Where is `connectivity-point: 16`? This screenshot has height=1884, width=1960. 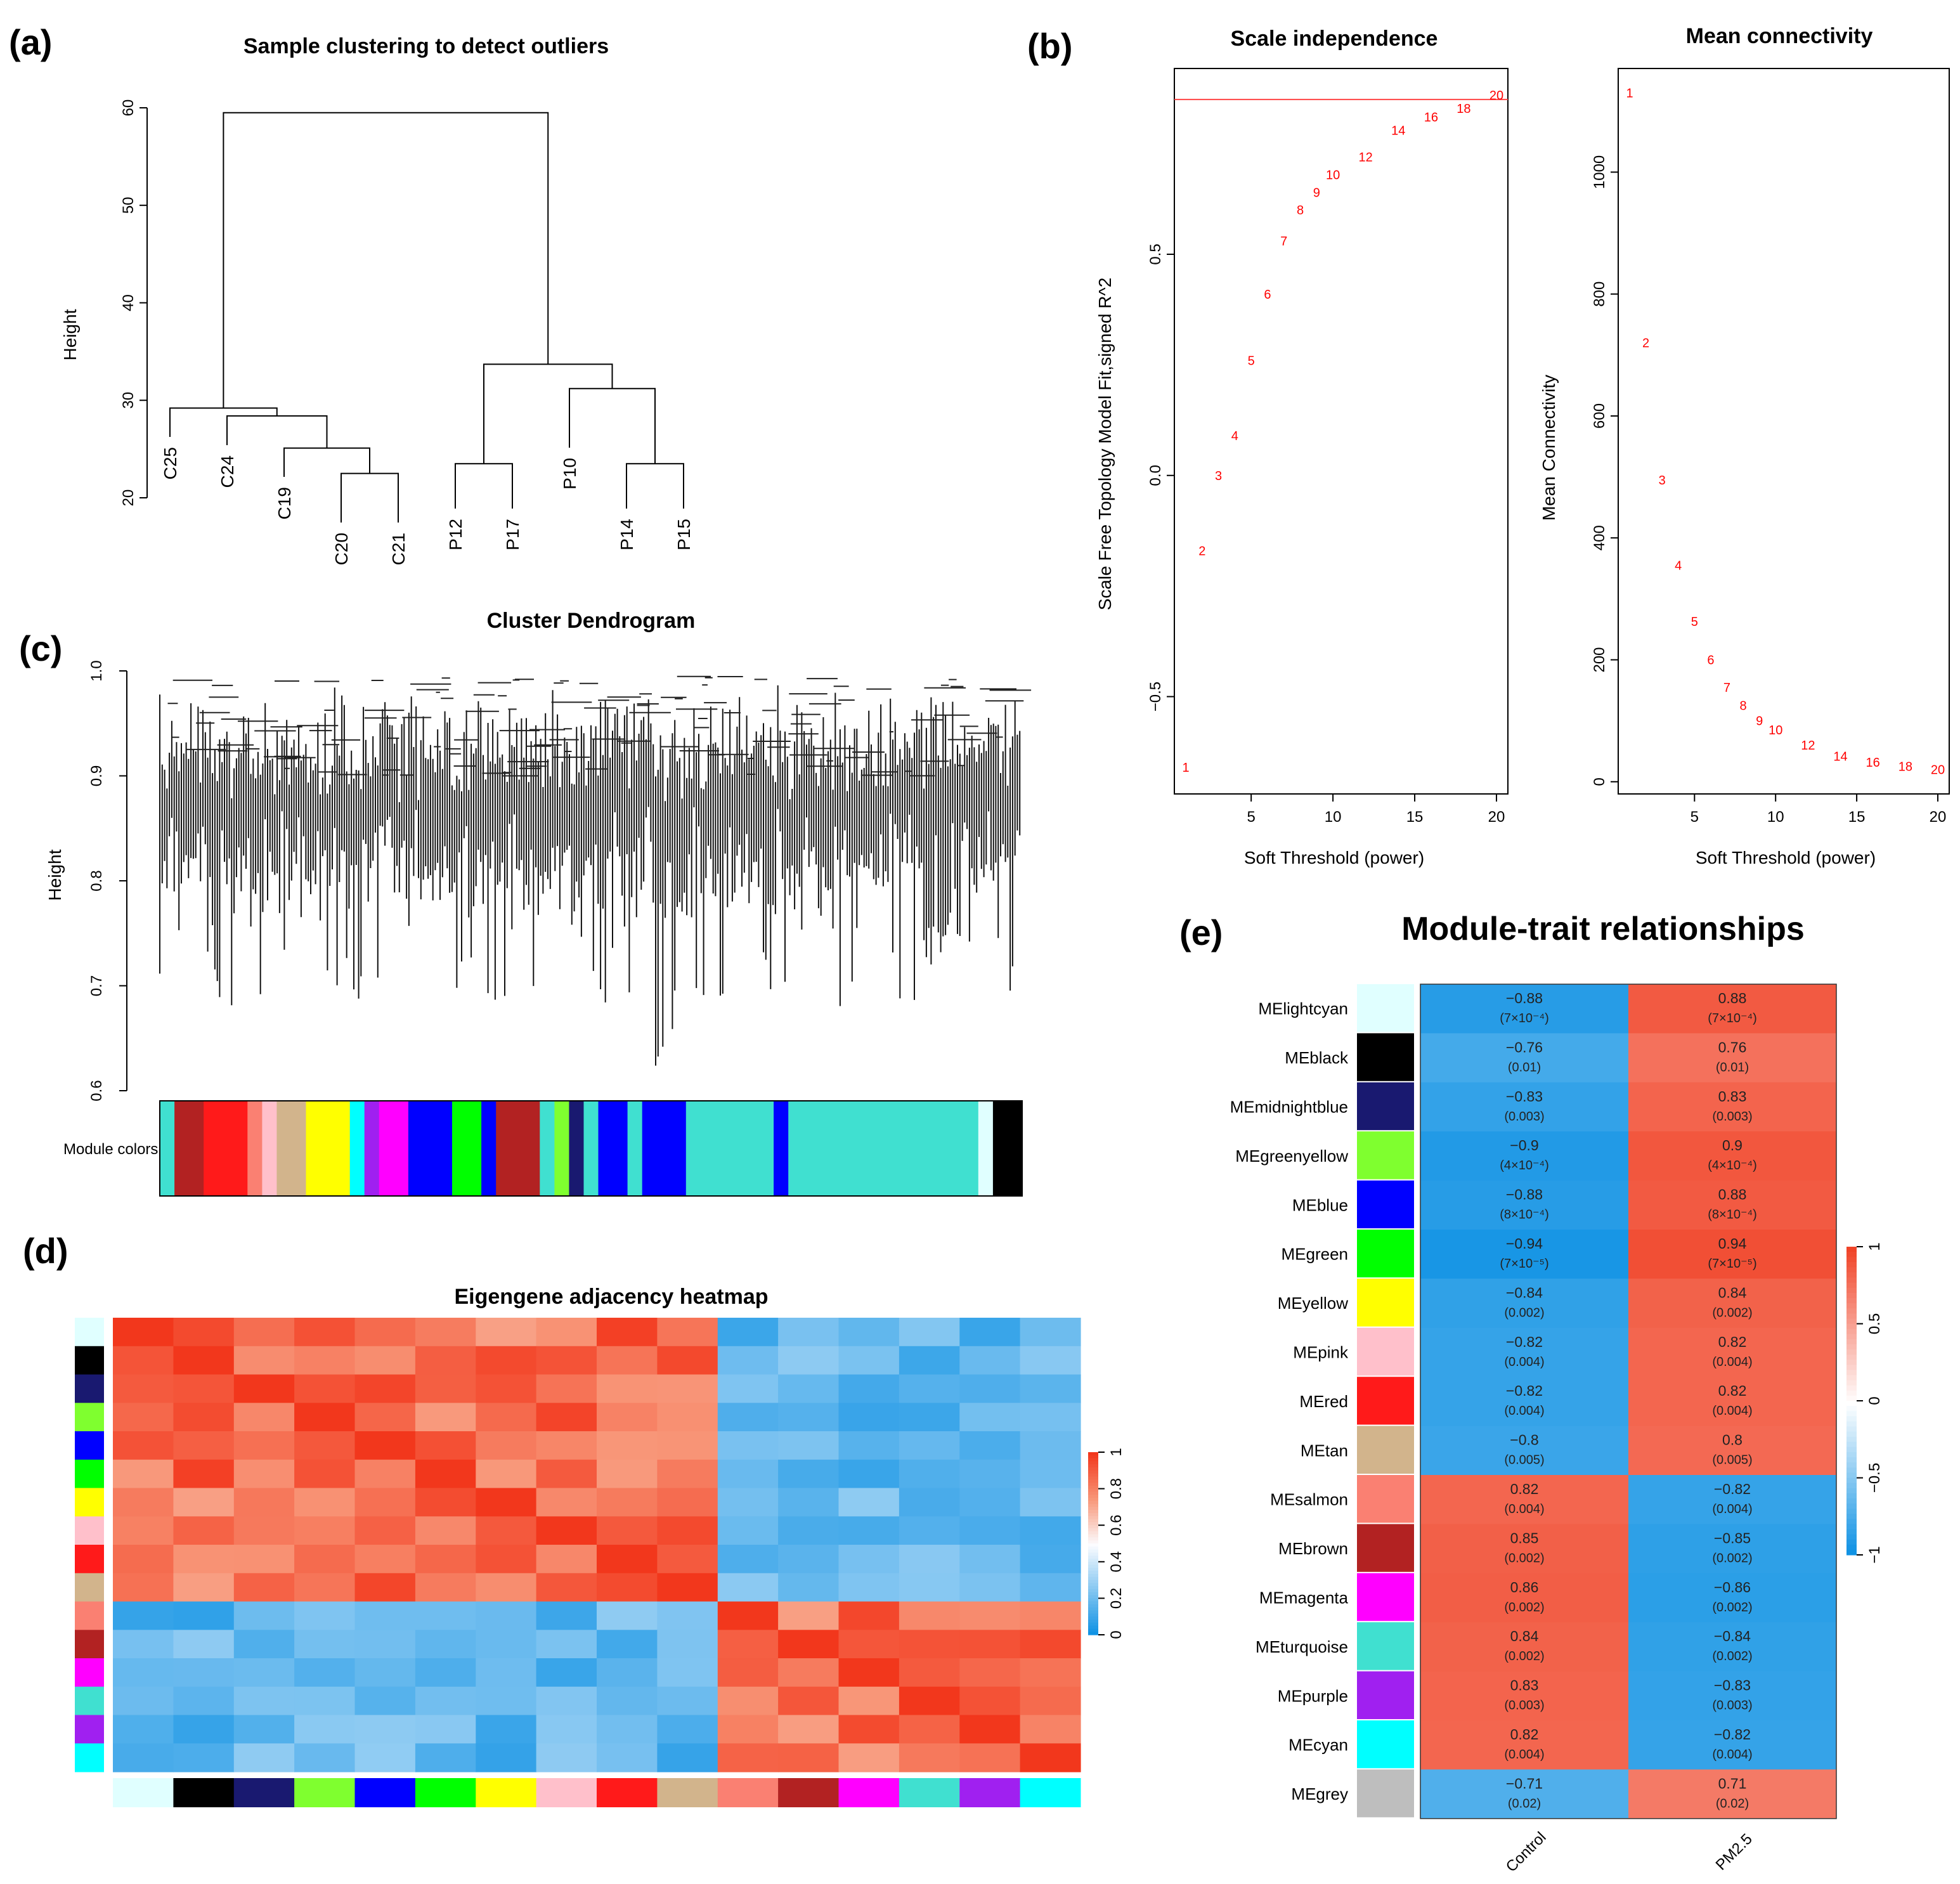 connectivity-point: 16 is located at coordinates (1873, 763).